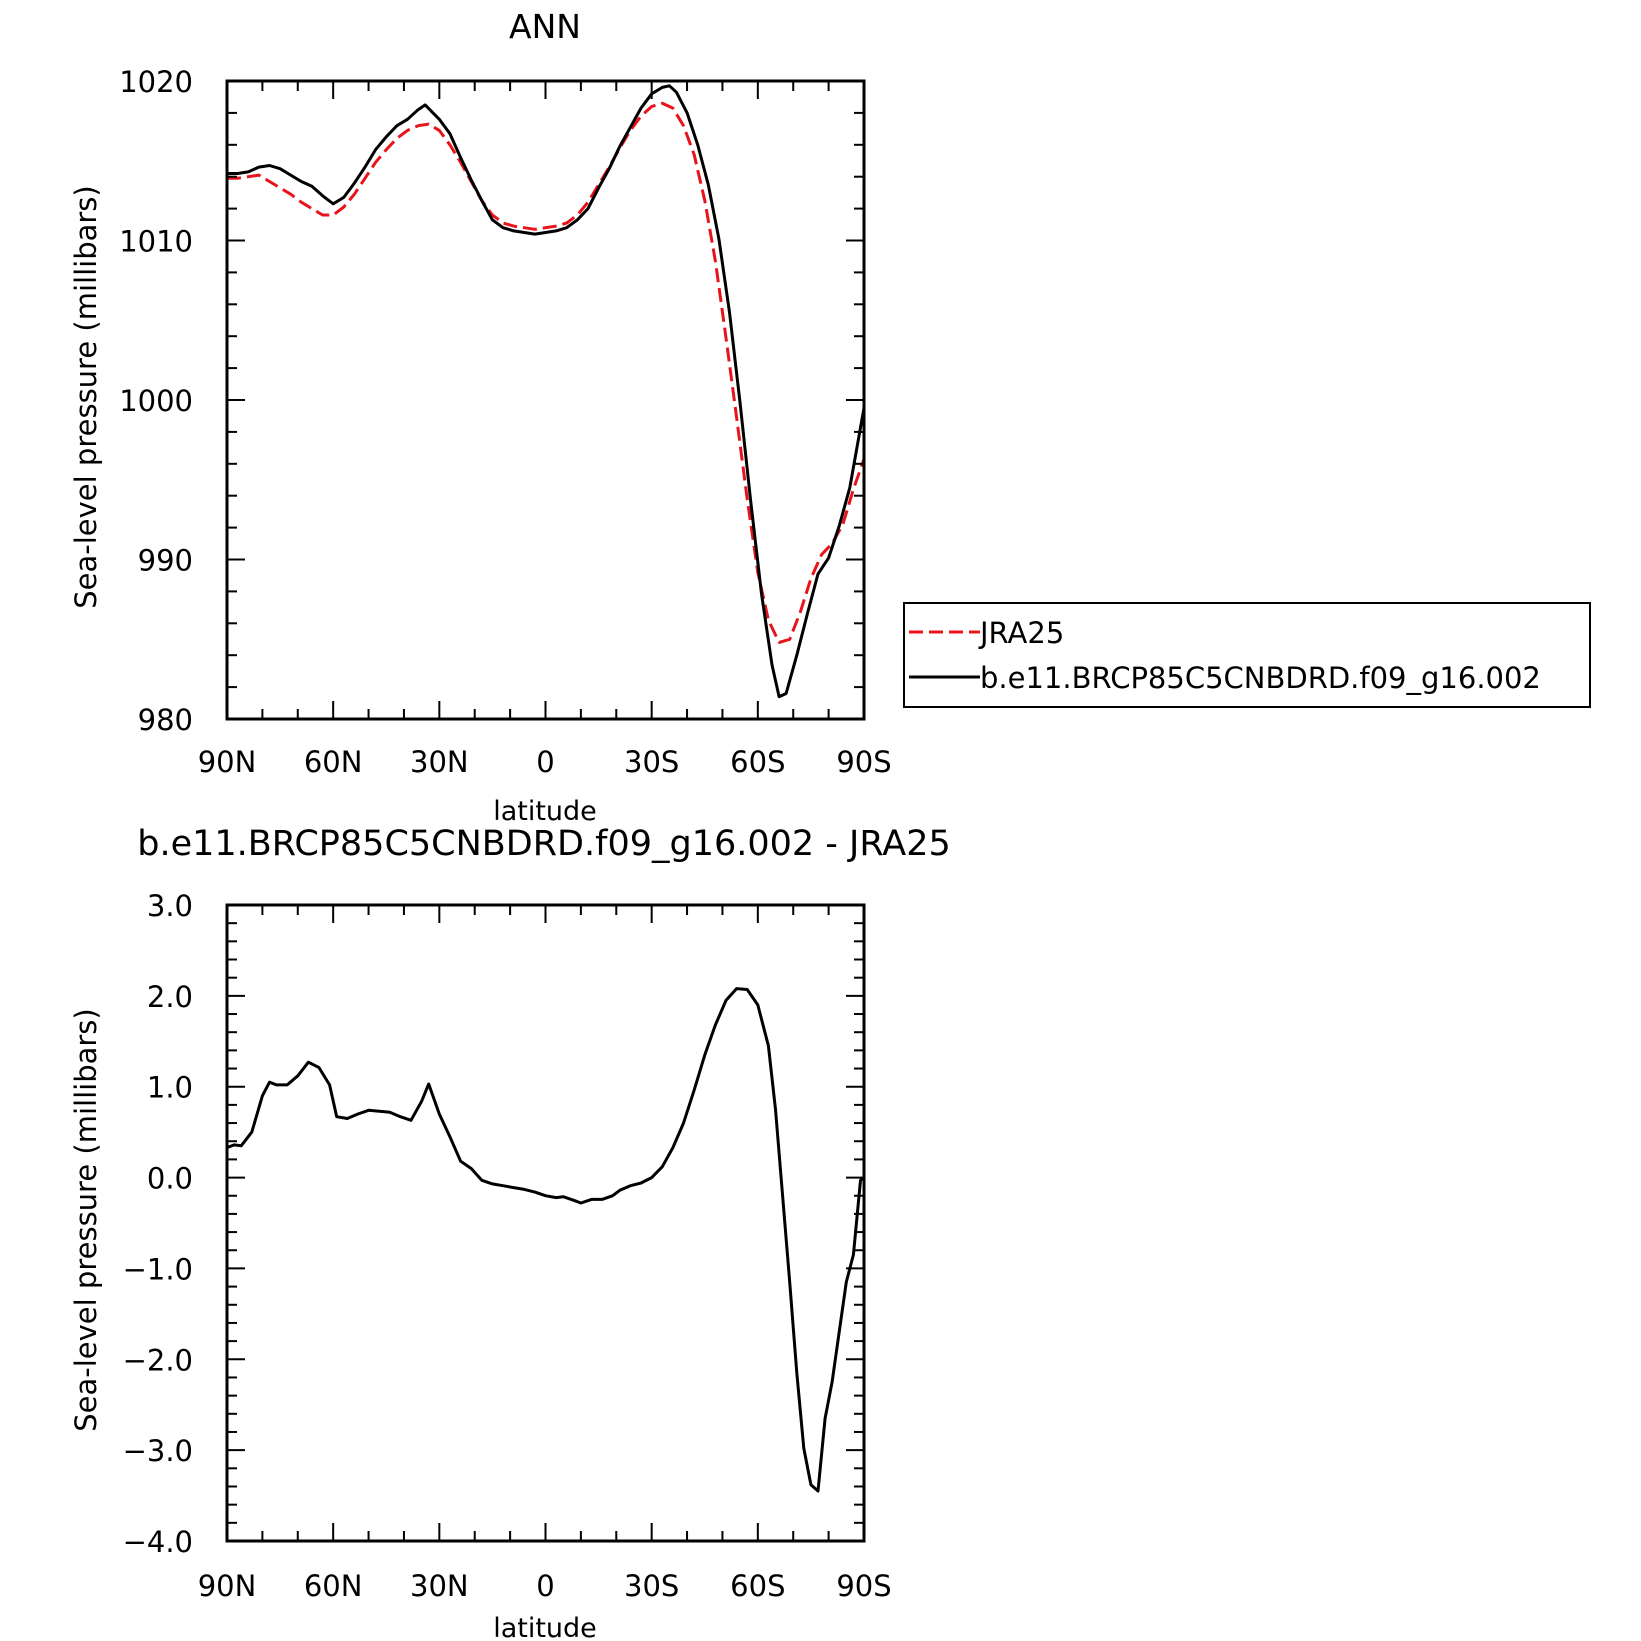 The image size is (1641, 1641). I want to click on legend-box, so click(1247, 655).